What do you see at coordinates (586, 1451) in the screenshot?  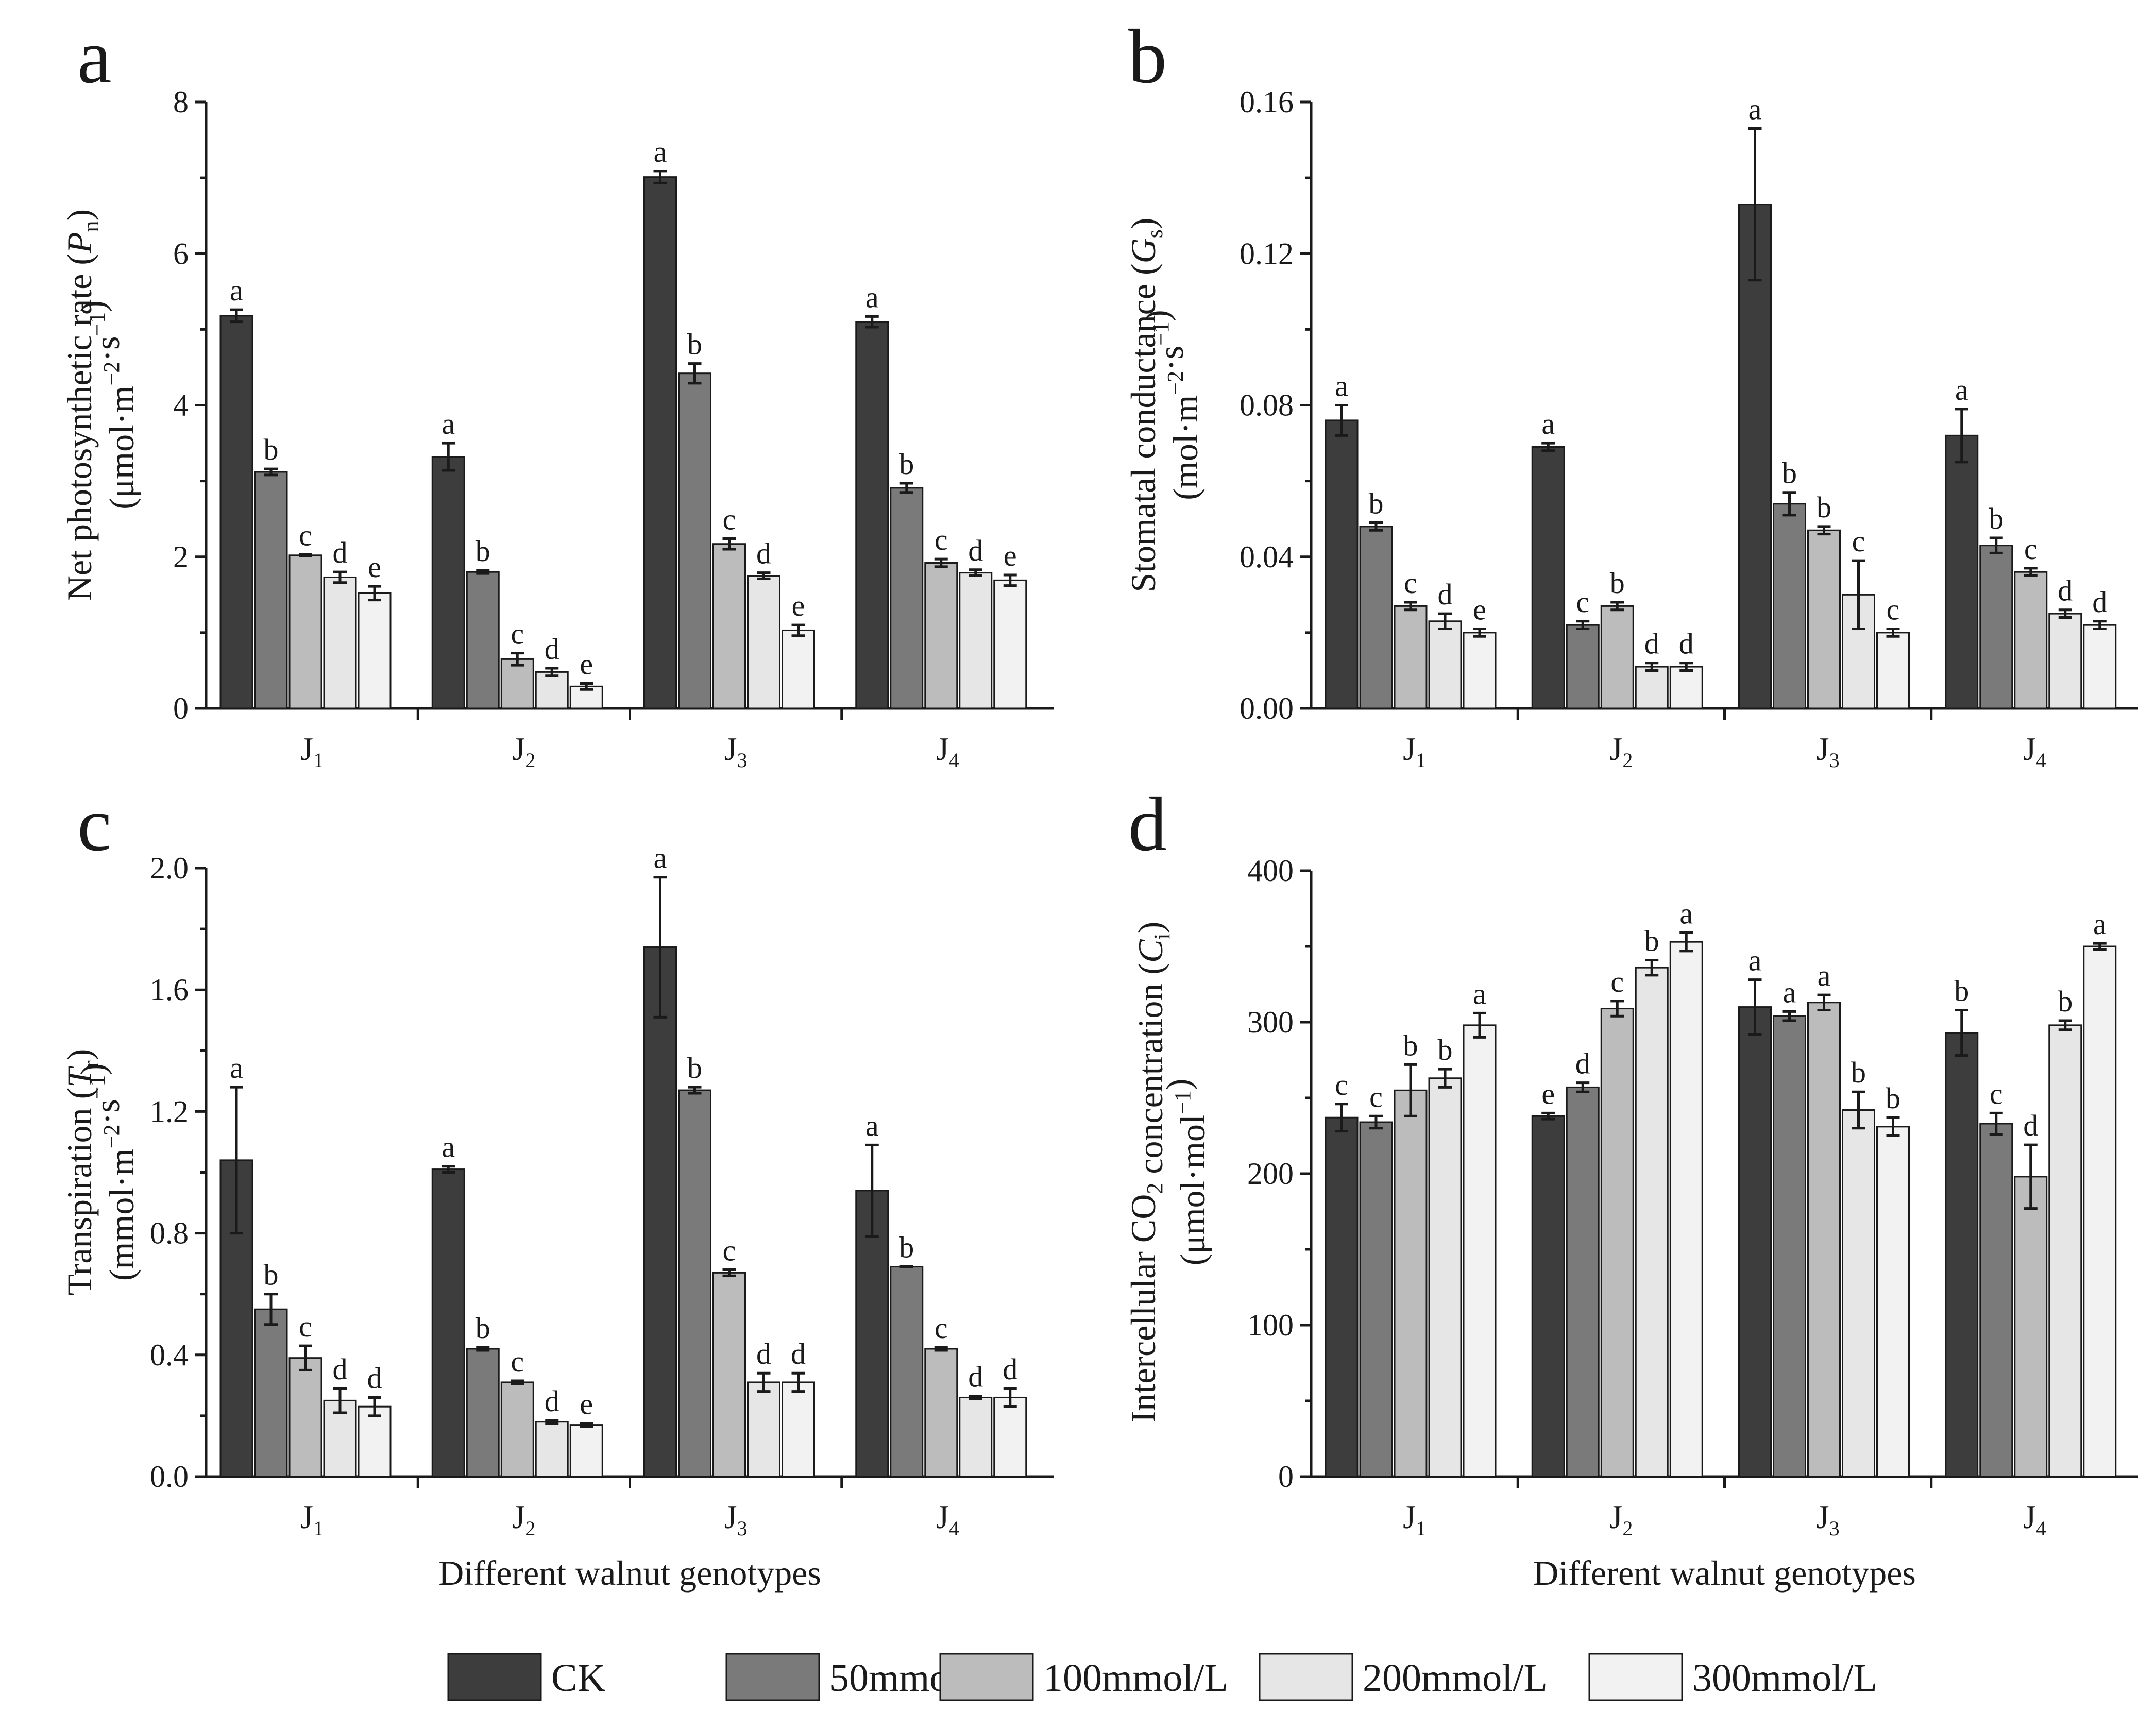 I see `bar-300mmol-l-j2` at bounding box center [586, 1451].